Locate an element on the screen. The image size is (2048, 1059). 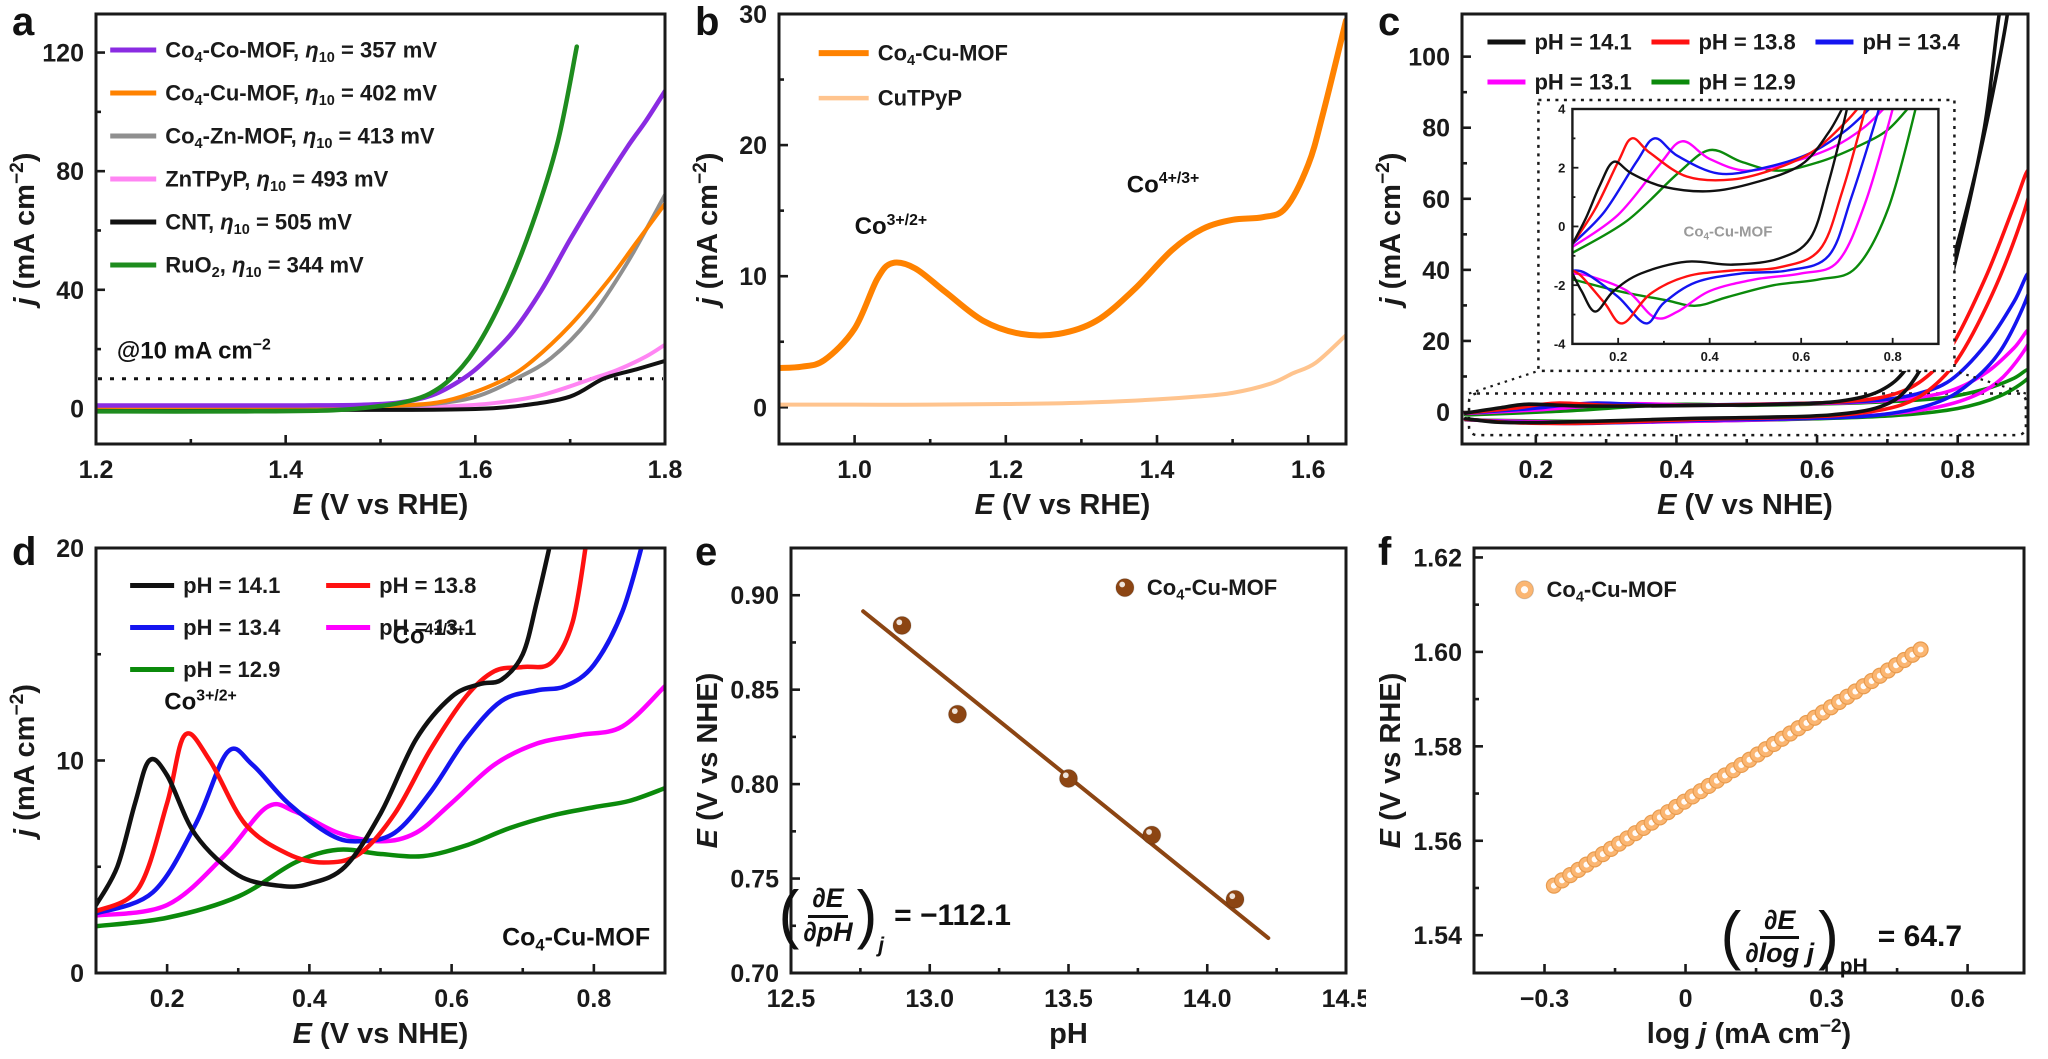
zoom-region-dotted-box is located at coordinates (1747, 414).